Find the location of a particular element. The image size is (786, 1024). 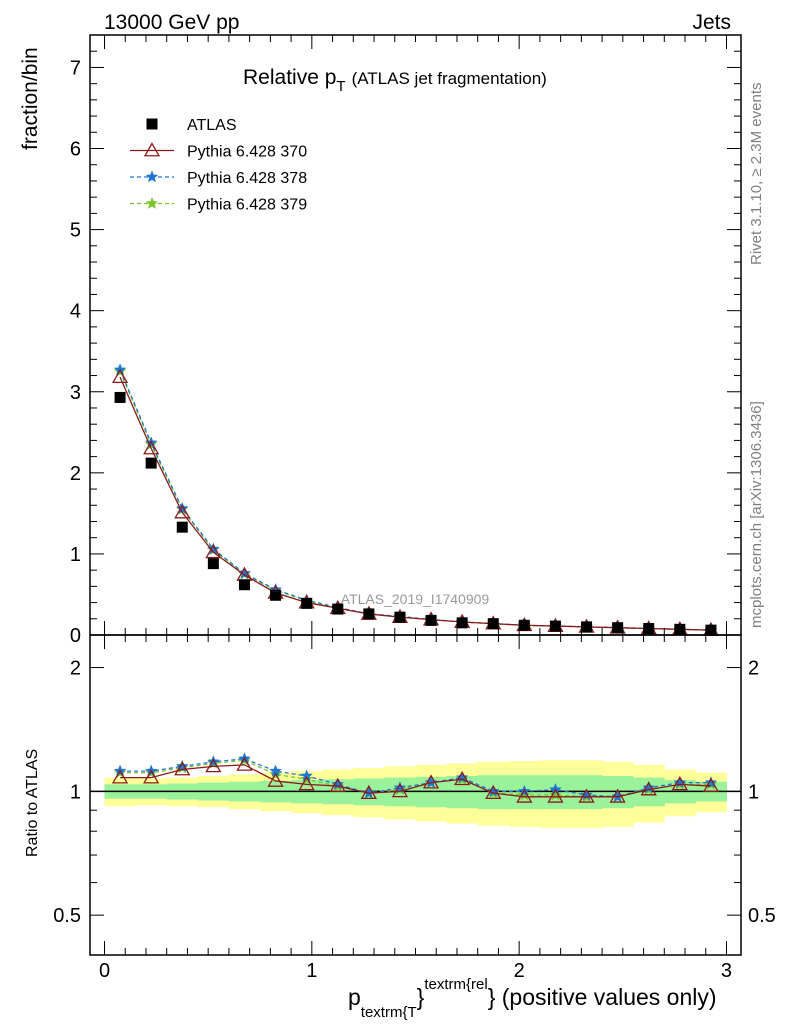

y-axis-label-main: fraction/bin is located at coordinates (30, 98).